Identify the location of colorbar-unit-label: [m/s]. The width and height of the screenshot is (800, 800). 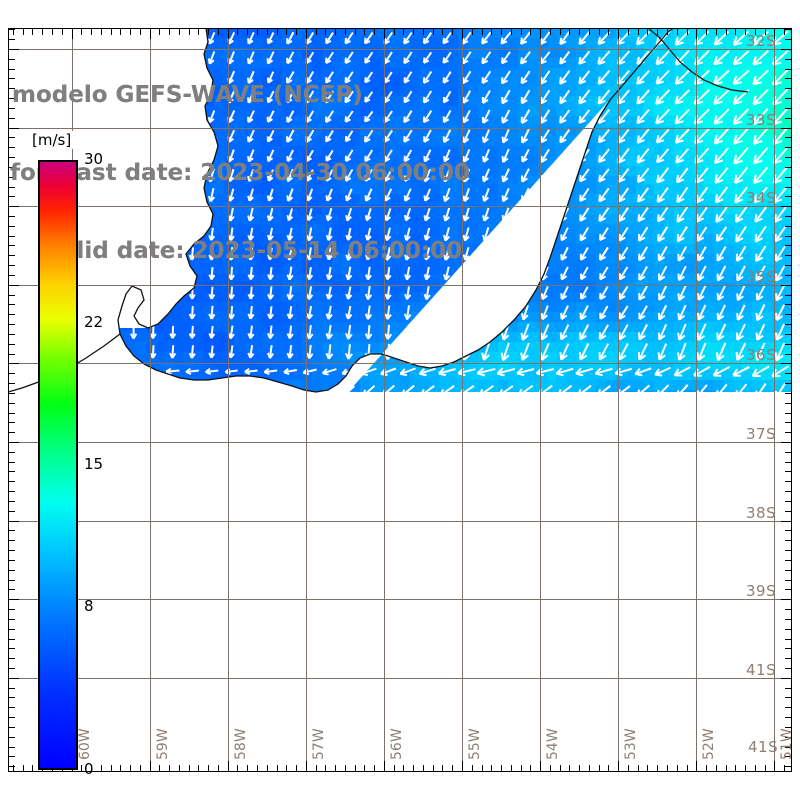
(52, 140).